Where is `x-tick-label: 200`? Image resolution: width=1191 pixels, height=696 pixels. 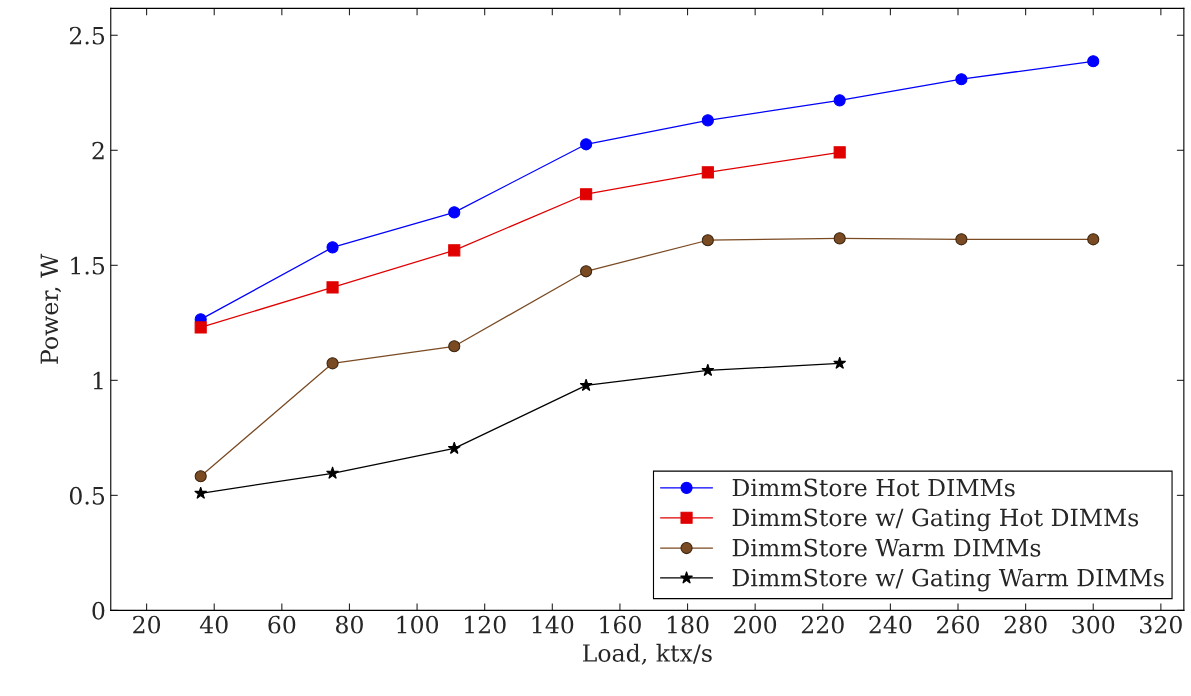
x-tick-label: 200 is located at coordinates (755, 624).